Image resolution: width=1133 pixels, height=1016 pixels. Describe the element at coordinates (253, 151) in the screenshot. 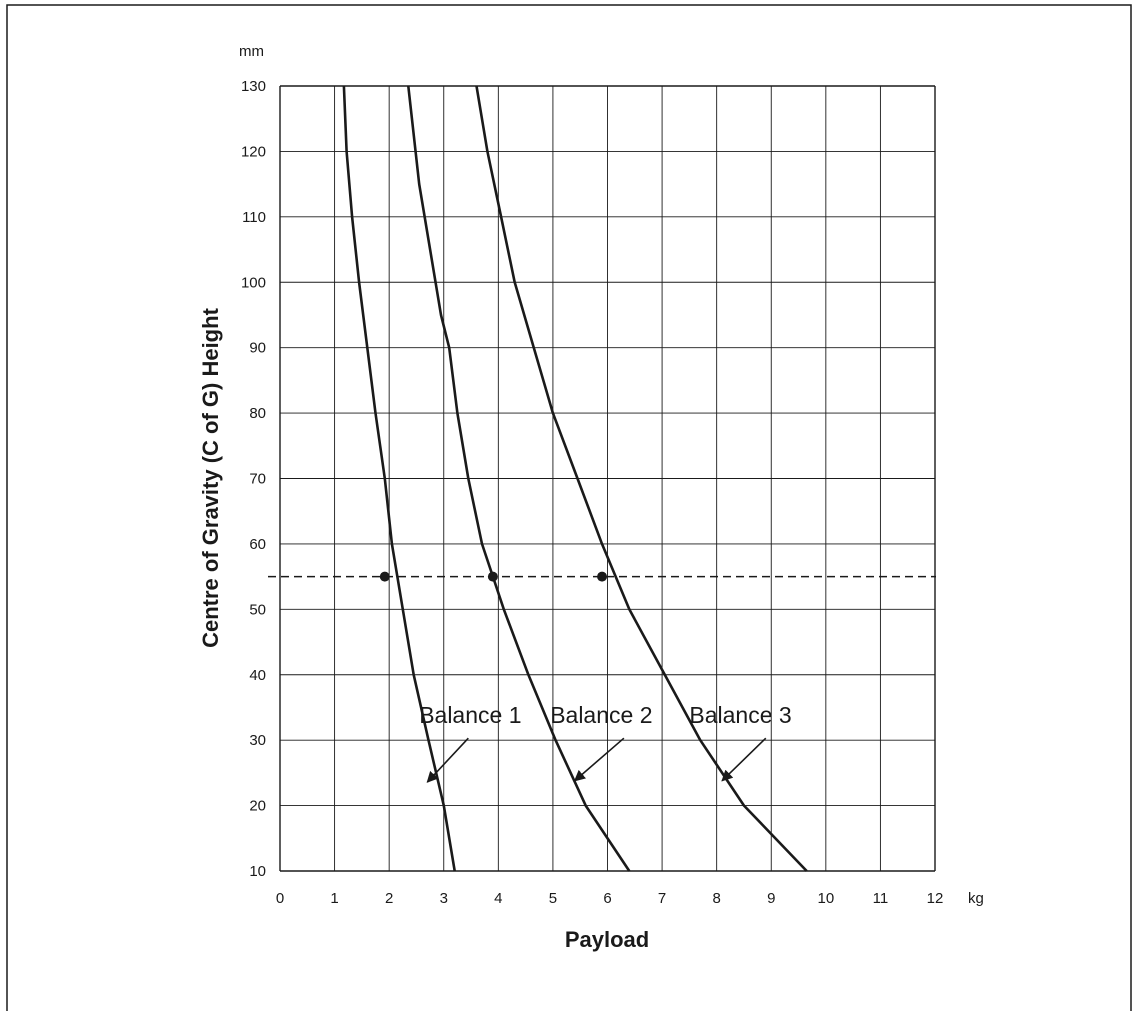

I see `y-tick-label: 120` at that location.